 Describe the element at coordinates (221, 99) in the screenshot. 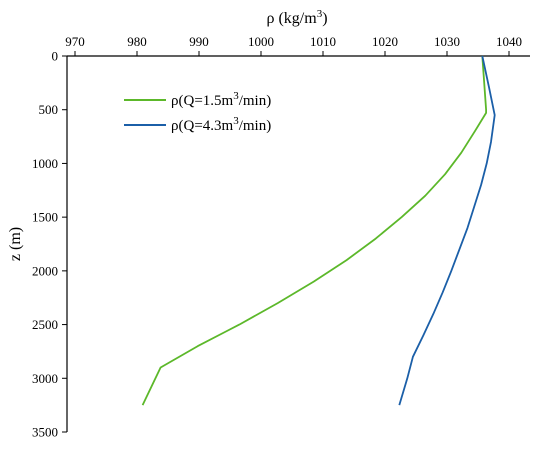

I see `legend-label-1: ρ(Q=1.5m3/min)` at that location.